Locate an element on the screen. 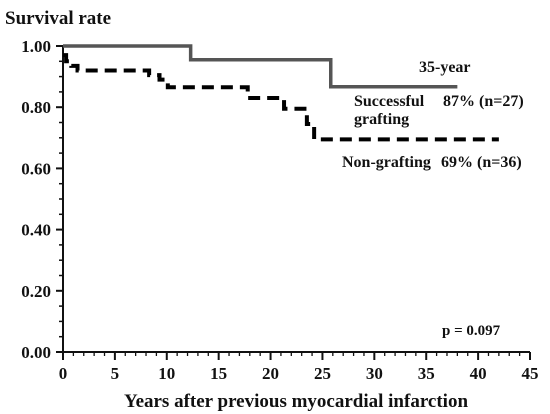 Image resolution: width=550 pixels, height=414 pixels. x-tick-label-8: 40 is located at coordinates (478, 373).